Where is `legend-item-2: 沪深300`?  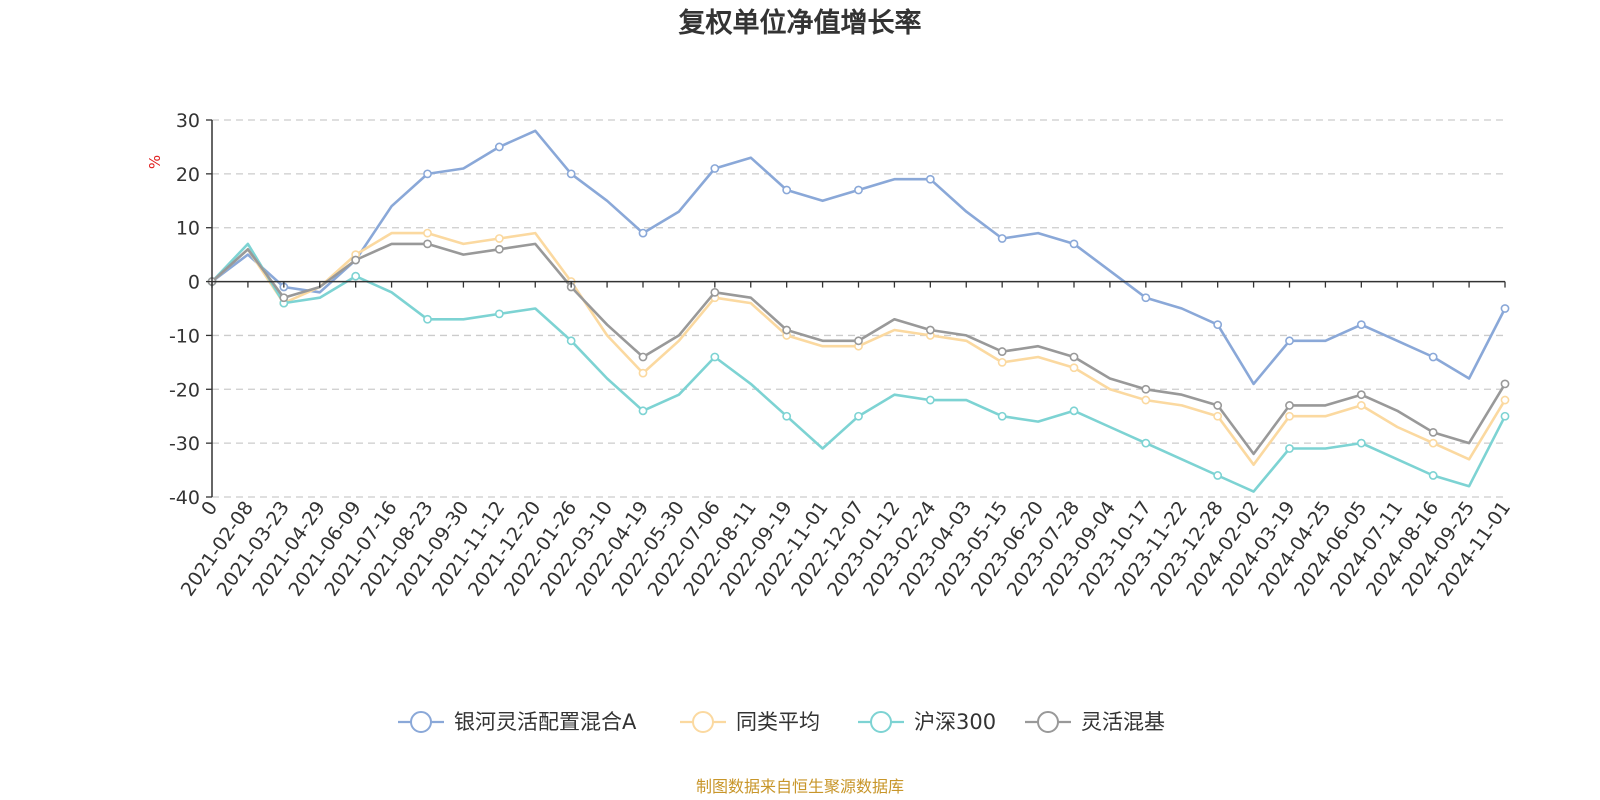
legend-item-2: 沪深300 is located at coordinates (927, 722).